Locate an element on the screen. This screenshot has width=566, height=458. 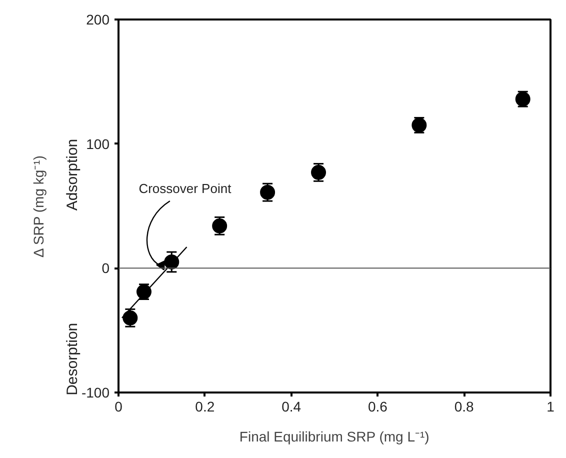
x-axis-title: Final Equilibrium SRP (mg L⁻¹) is located at coordinates (334, 436).